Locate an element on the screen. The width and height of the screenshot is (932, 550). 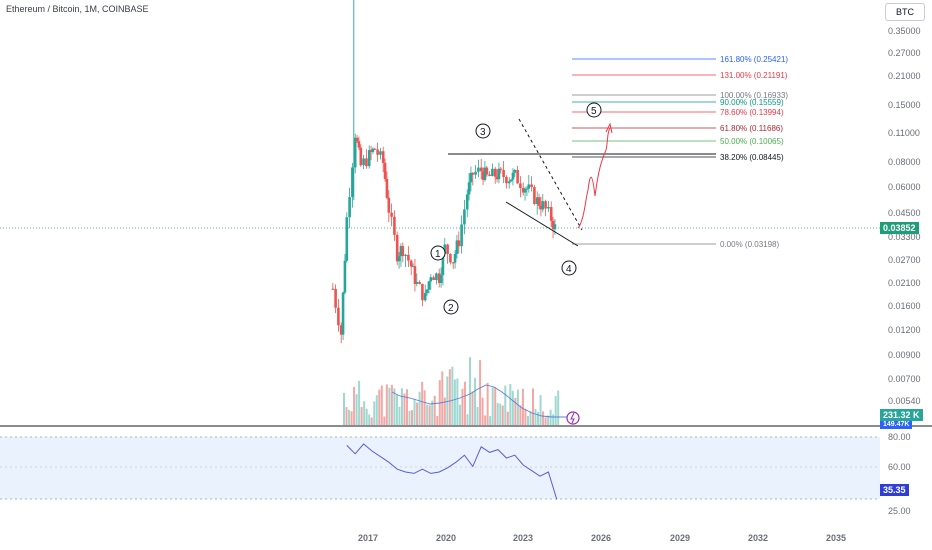
price-tick: 0.03300 is located at coordinates (904, 237).